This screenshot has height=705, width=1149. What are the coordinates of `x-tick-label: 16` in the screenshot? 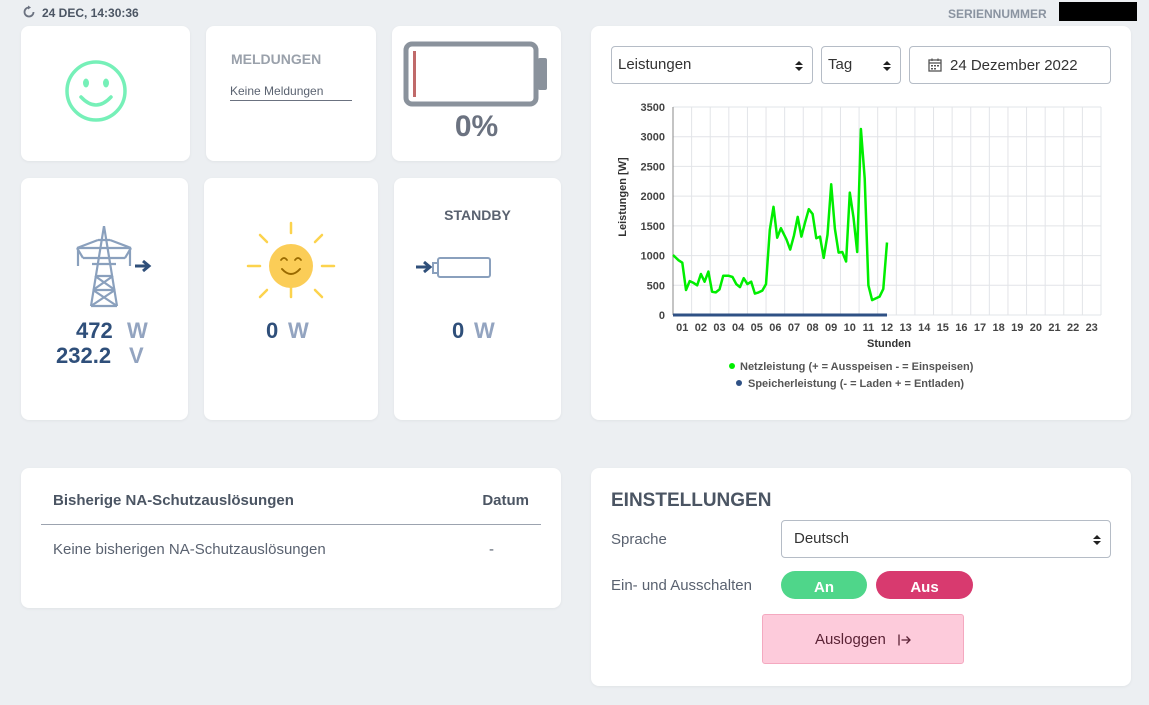 It's located at (961, 328).